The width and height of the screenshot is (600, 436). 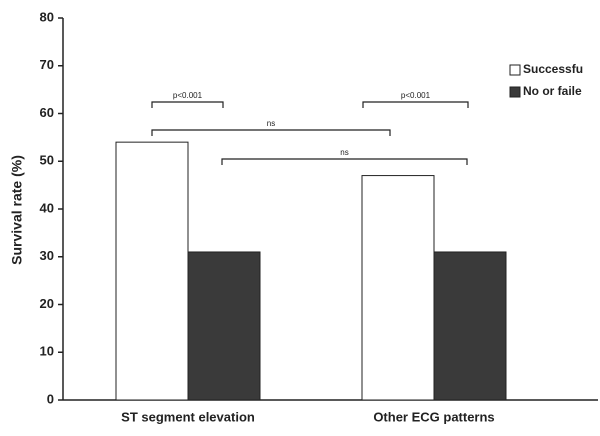 I want to click on y-tick-label: 30, so click(x=47, y=255).